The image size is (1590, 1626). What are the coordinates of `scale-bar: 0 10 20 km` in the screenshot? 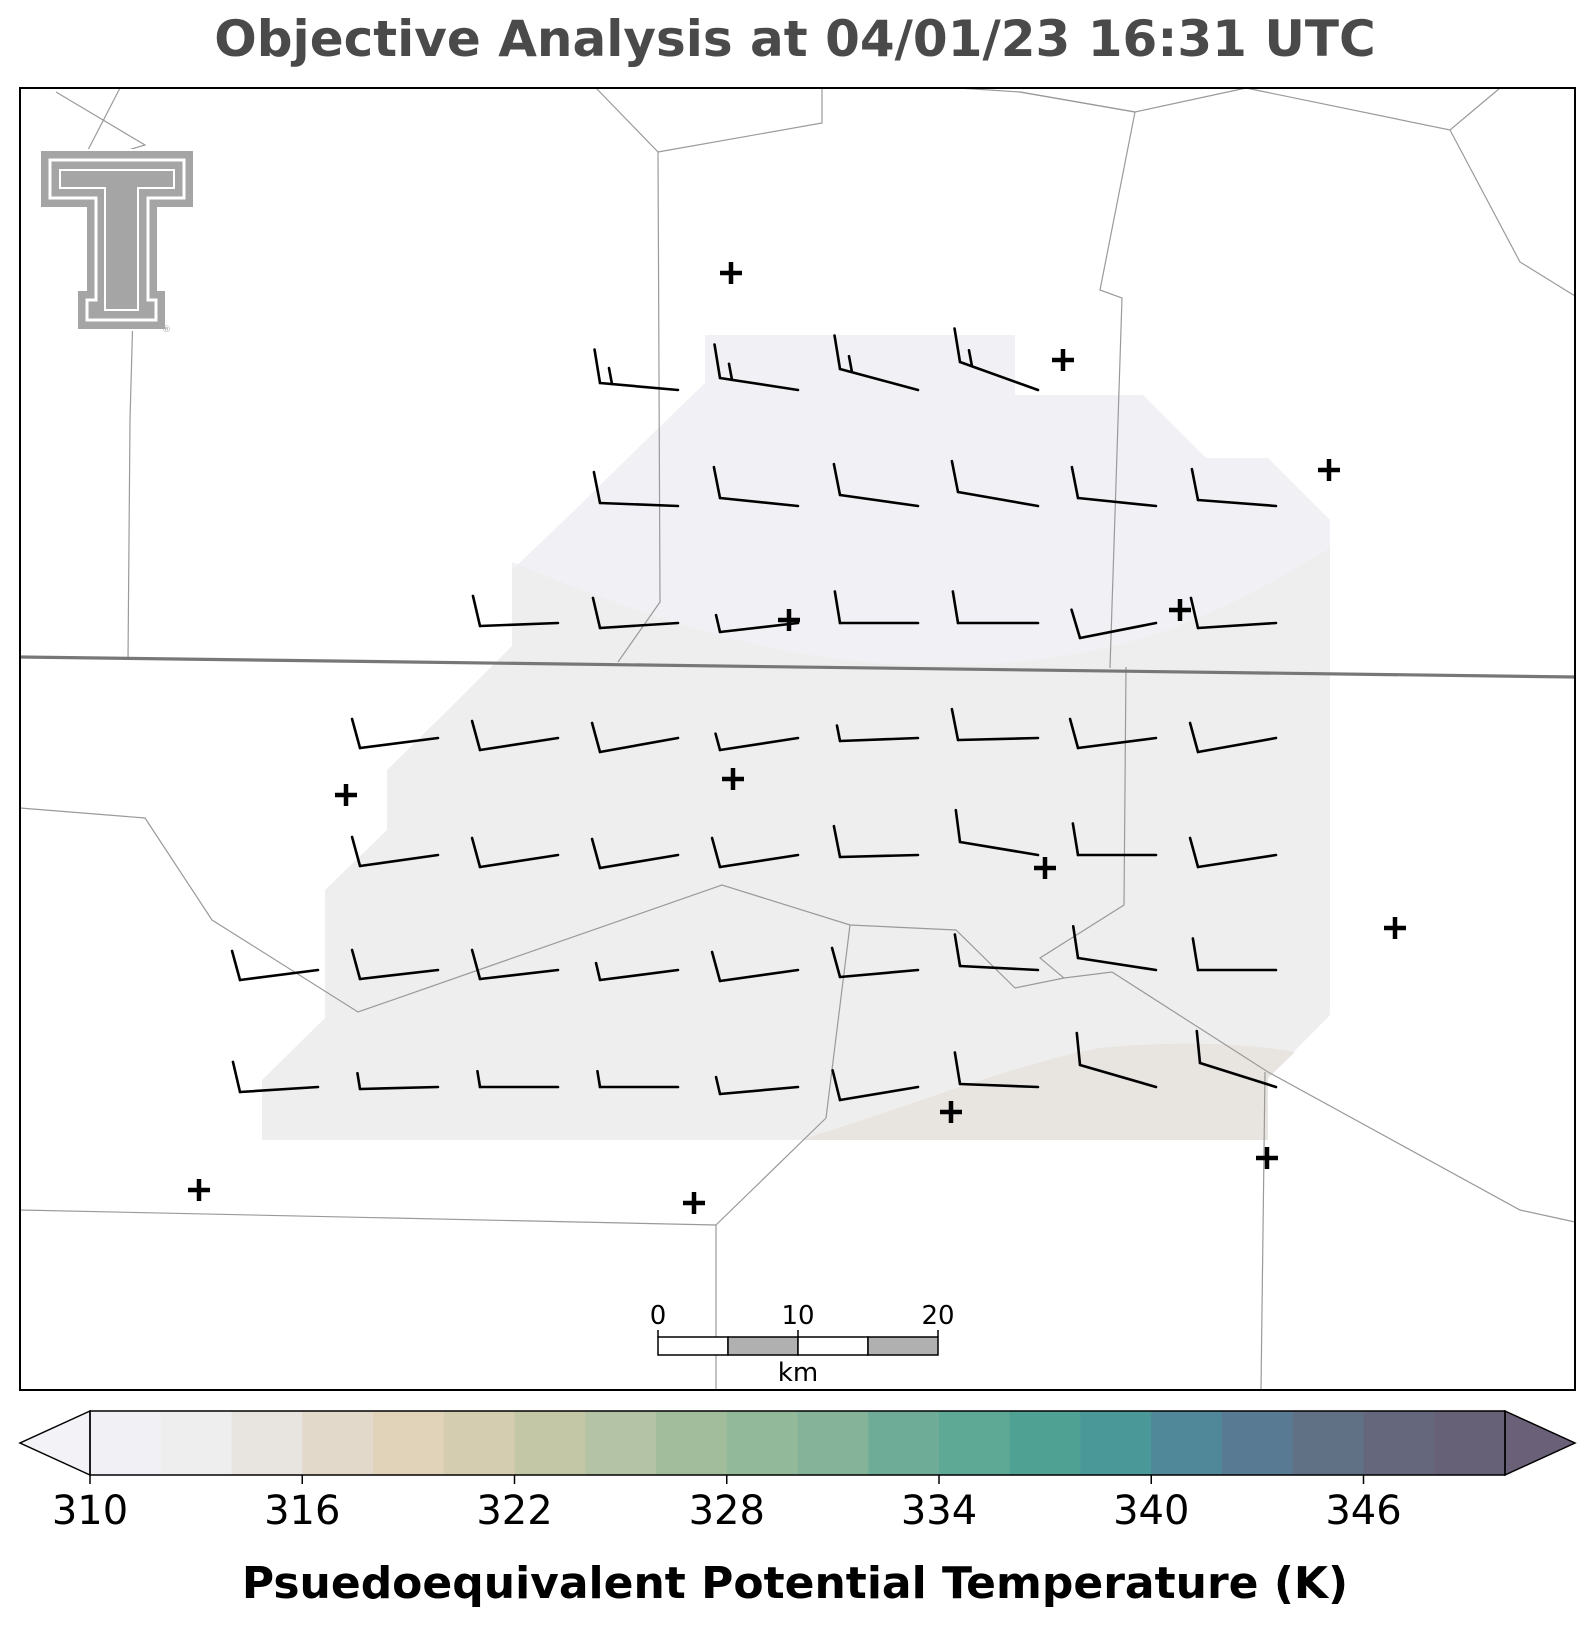 It's located at (802, 1344).